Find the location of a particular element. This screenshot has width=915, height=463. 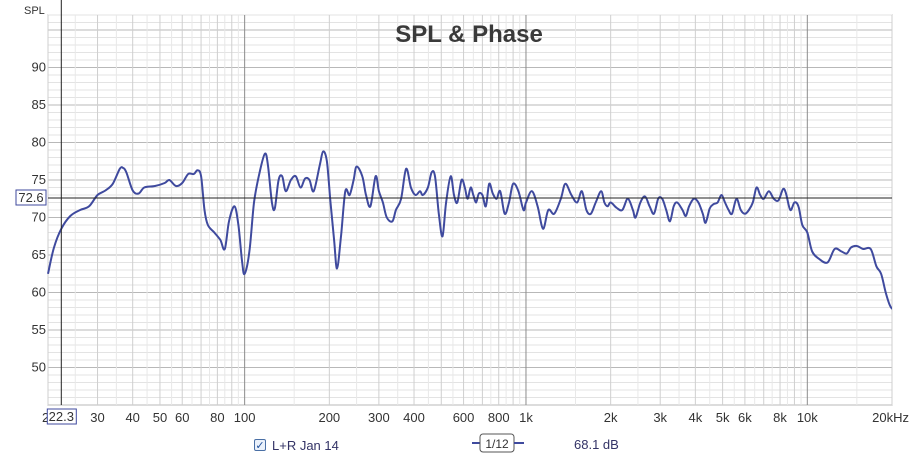

x-tick-label: 3k is located at coordinates (660, 417).